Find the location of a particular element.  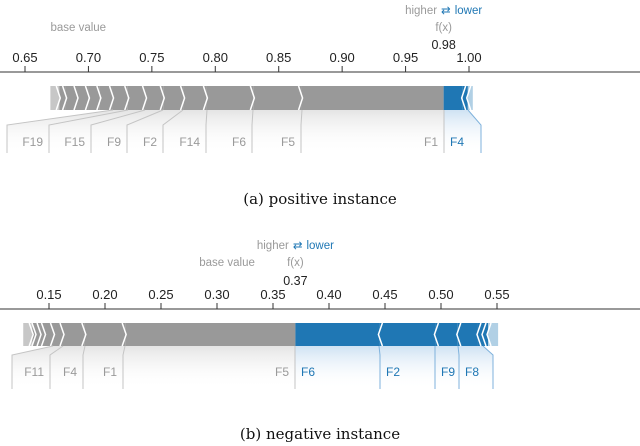

x-tick-label: 0.95 is located at coordinates (405, 57).